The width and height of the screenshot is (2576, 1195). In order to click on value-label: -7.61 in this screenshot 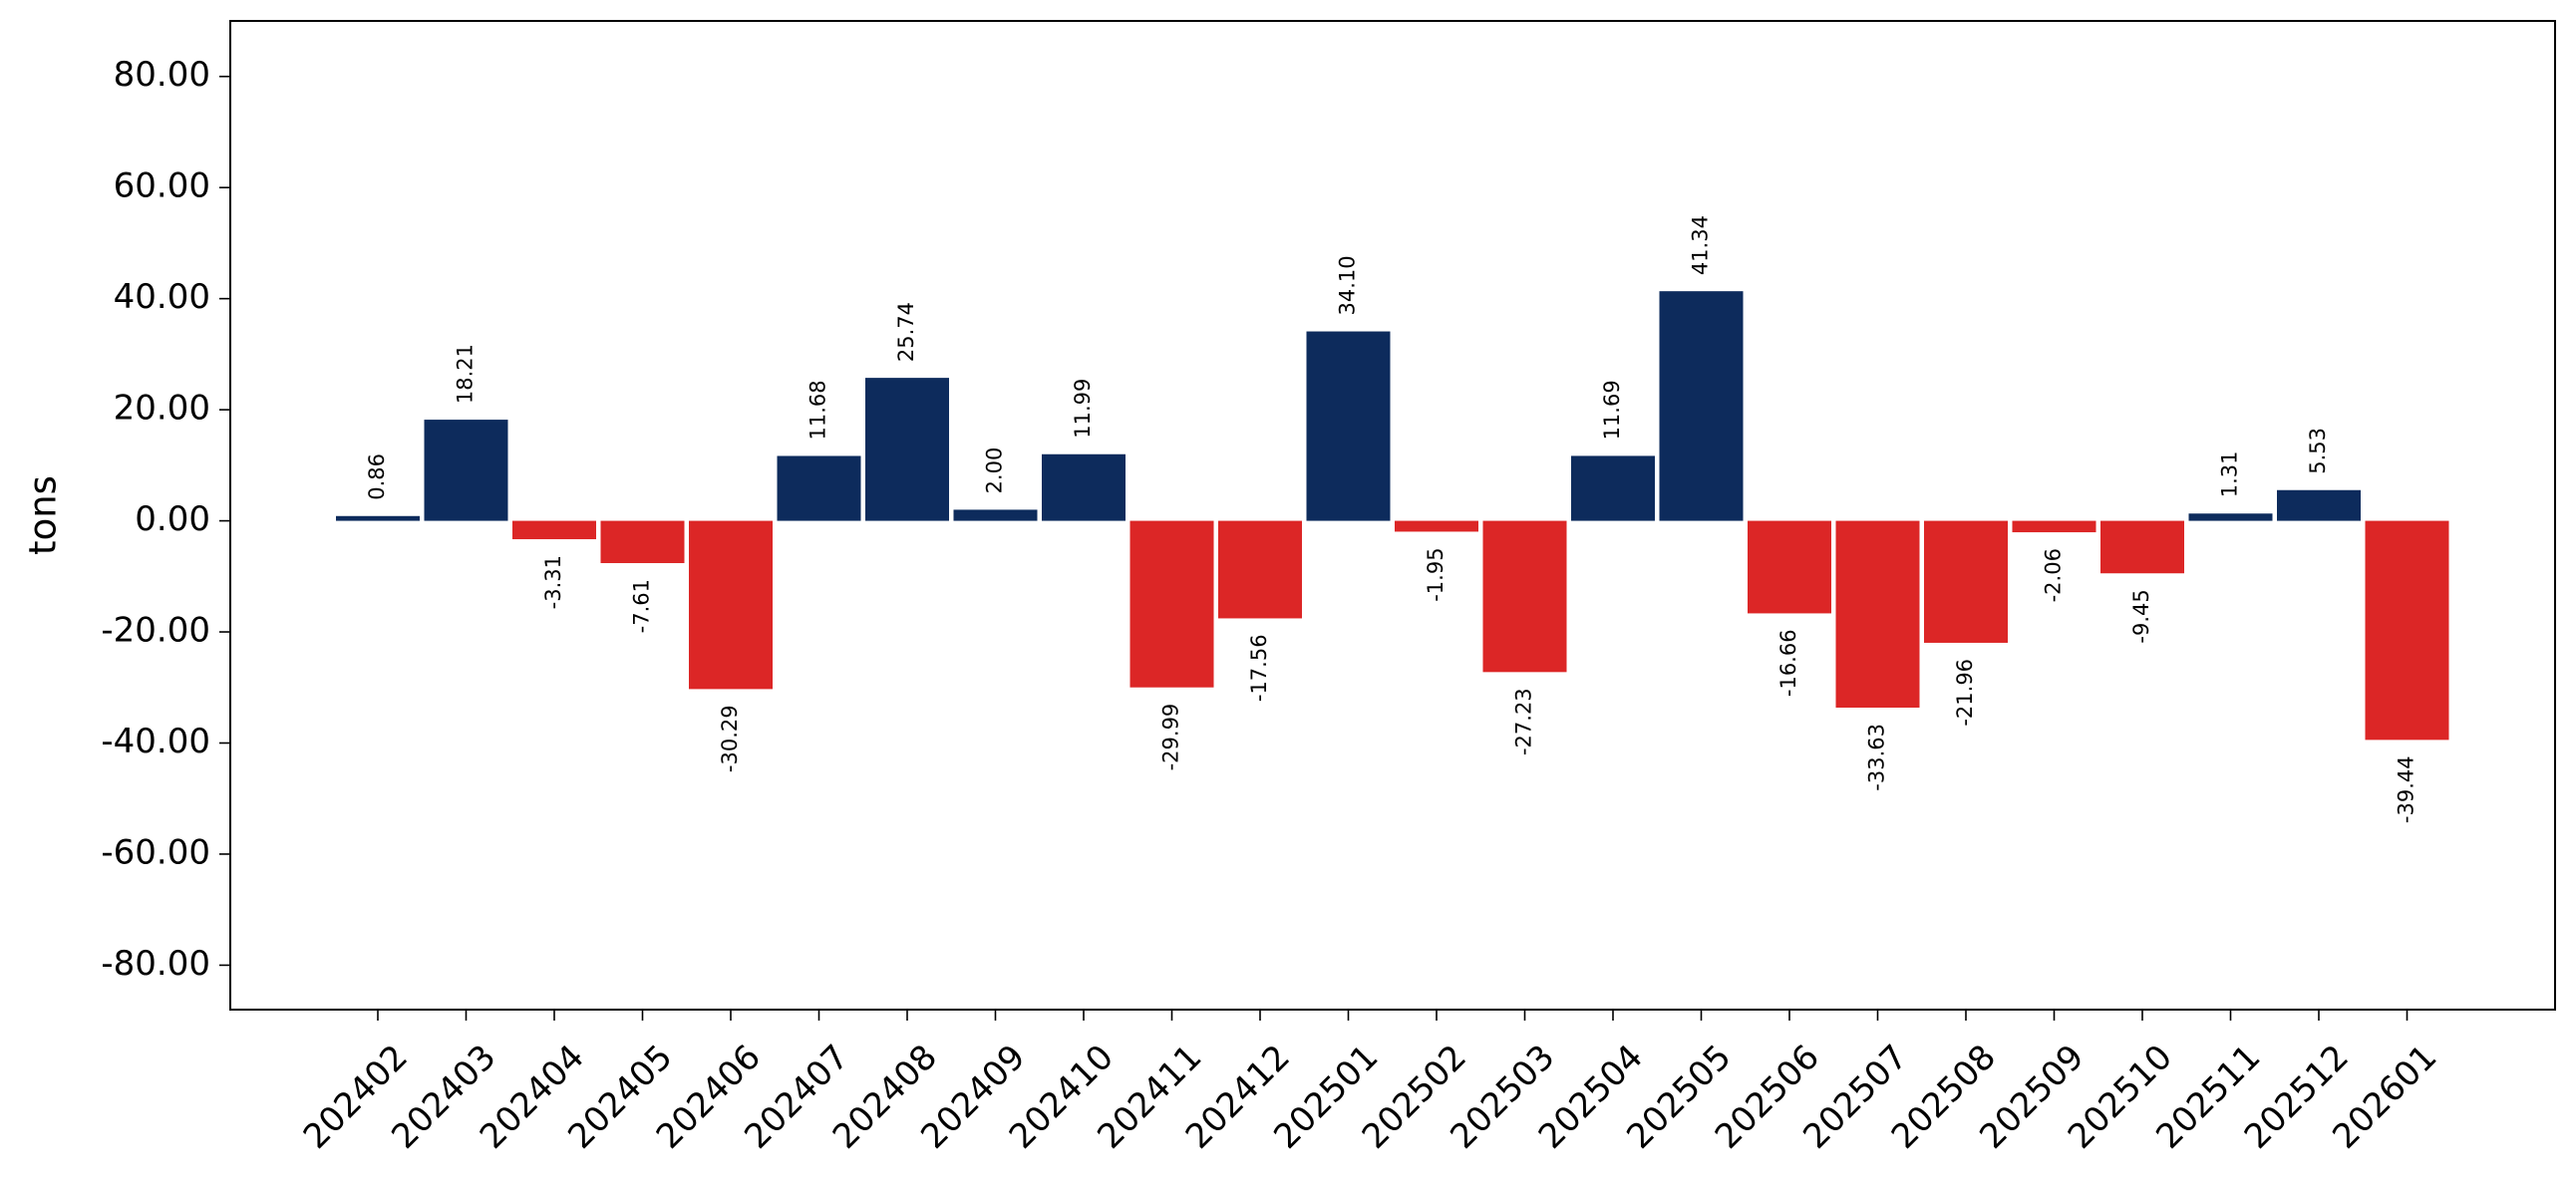, I will do `click(642, 606)`.